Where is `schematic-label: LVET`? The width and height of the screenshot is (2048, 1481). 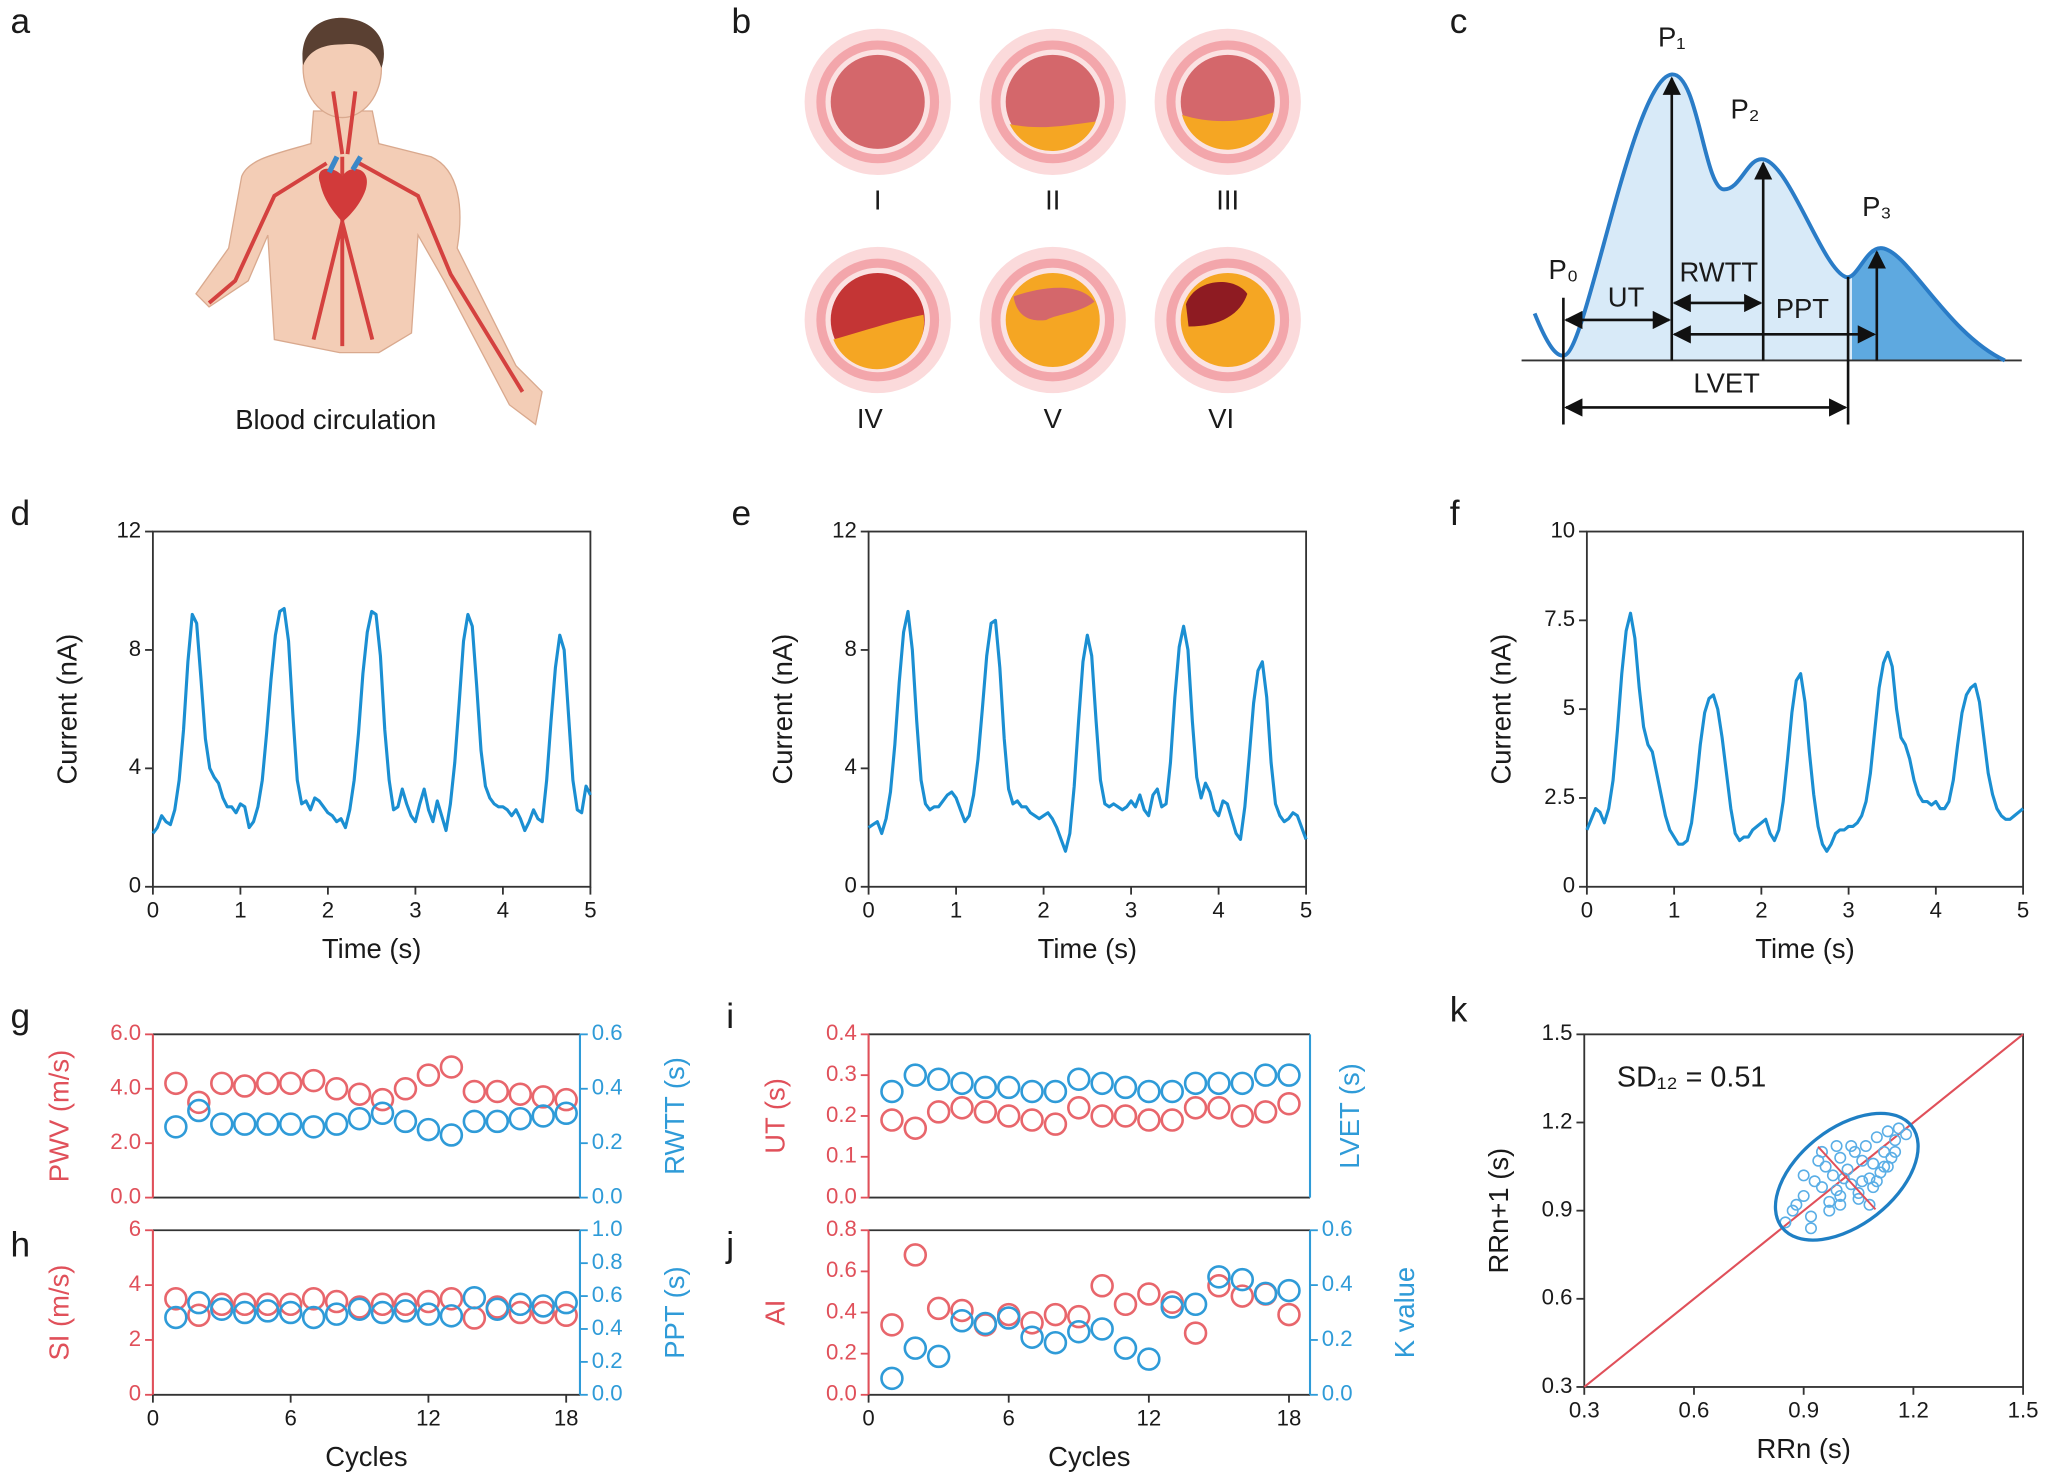
schematic-label: LVET is located at coordinates (1726, 383).